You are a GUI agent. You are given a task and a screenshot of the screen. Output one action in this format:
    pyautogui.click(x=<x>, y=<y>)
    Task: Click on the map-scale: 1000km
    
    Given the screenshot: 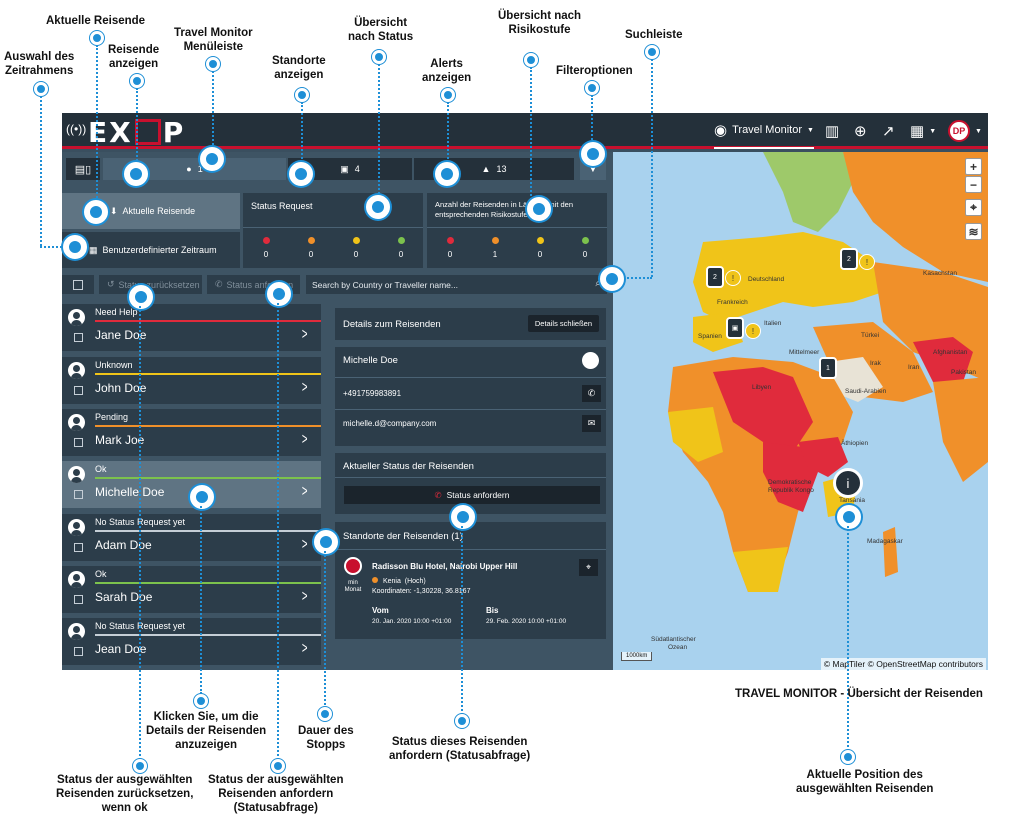 What is the action you would take?
    pyautogui.click(x=637, y=656)
    